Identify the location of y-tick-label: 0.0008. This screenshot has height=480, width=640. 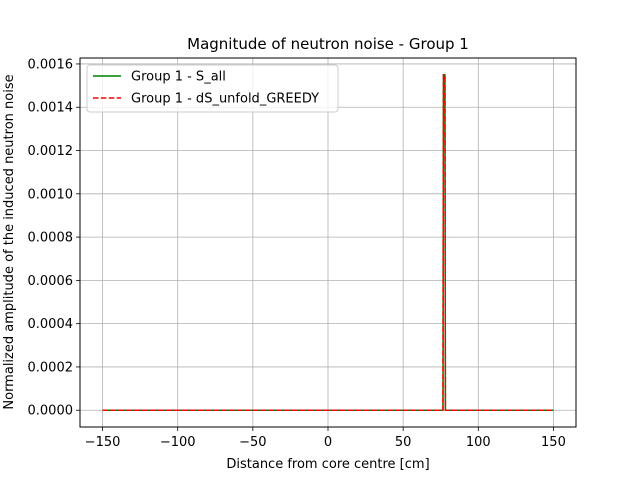
(51, 238).